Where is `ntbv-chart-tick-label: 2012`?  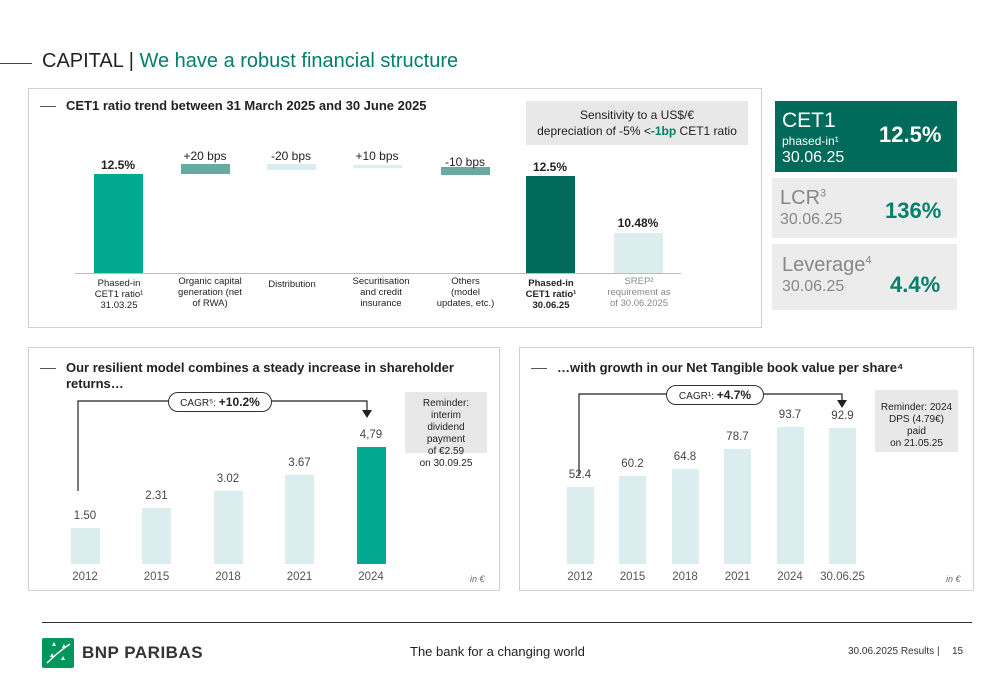 ntbv-chart-tick-label: 2012 is located at coordinates (580, 577).